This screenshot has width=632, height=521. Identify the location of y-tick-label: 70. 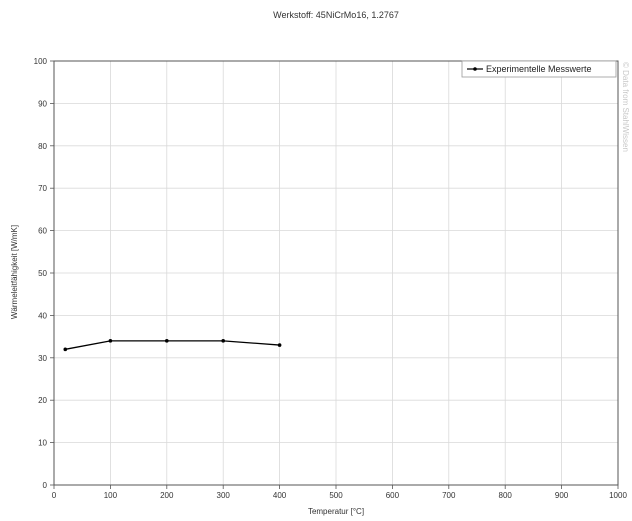
(42, 188).